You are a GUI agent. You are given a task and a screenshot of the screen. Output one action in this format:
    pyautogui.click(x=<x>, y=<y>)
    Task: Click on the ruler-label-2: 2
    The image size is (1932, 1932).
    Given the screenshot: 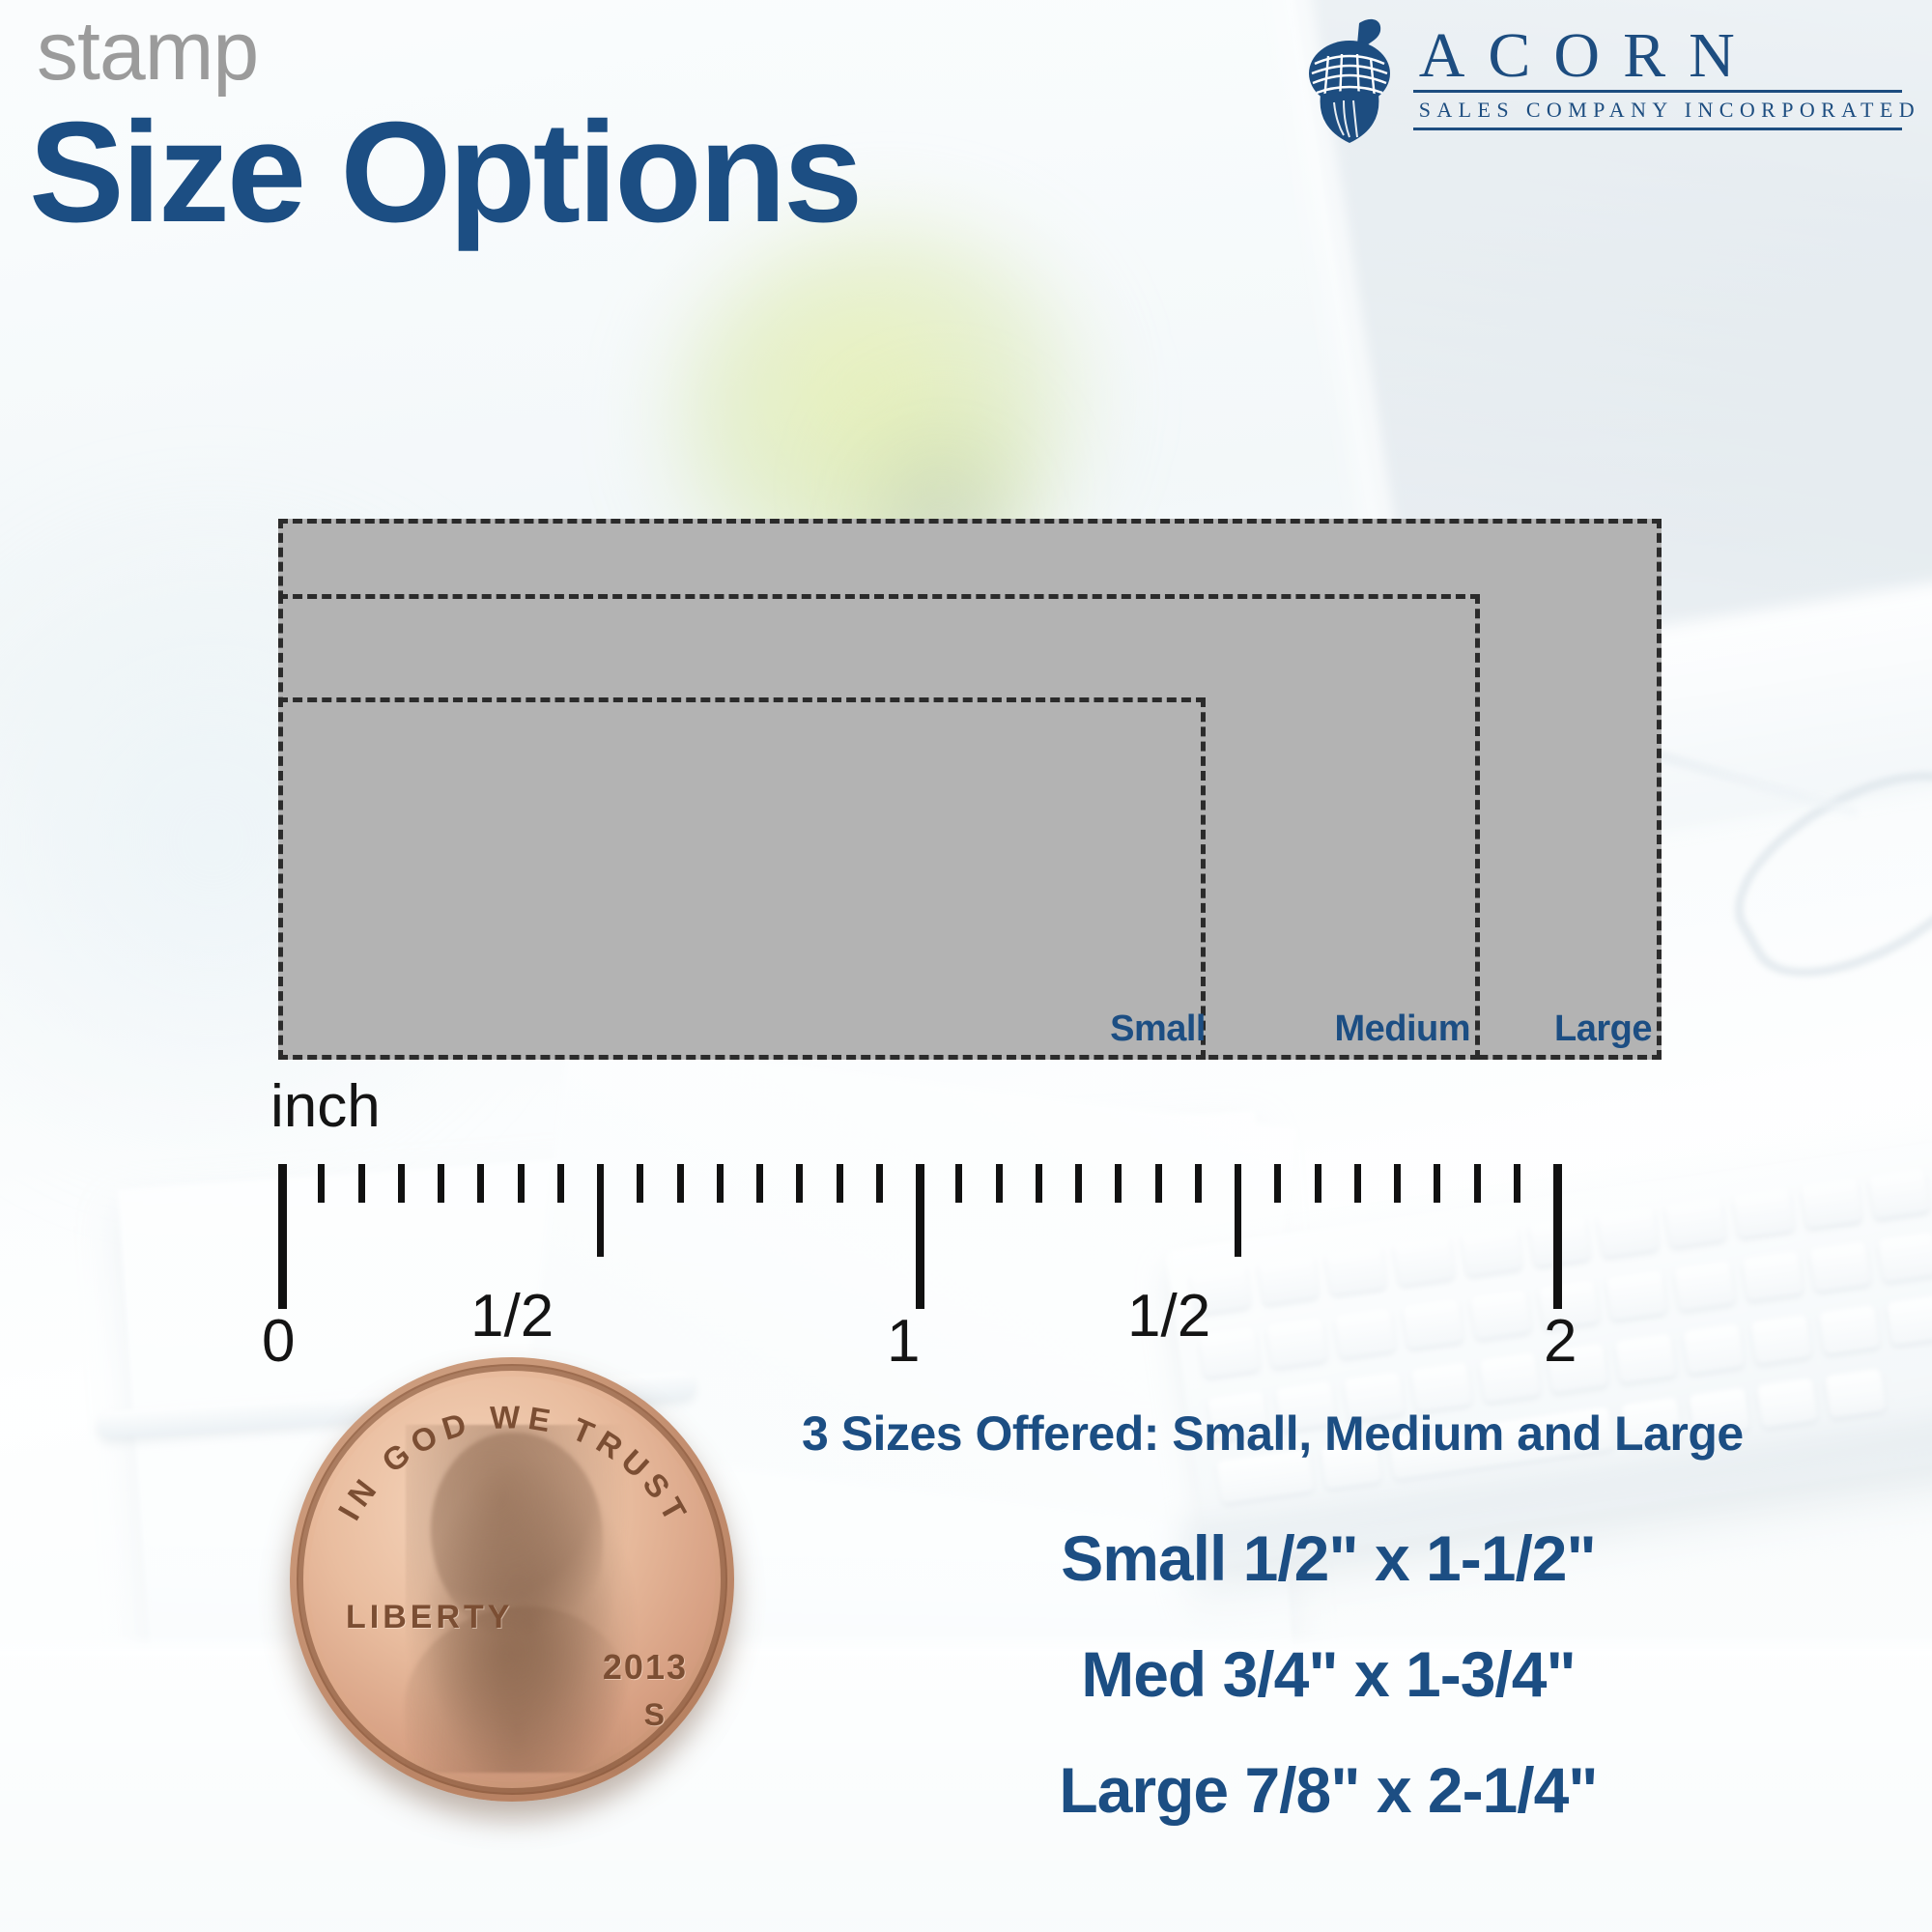 What is the action you would take?
    pyautogui.click(x=1560, y=1341)
    